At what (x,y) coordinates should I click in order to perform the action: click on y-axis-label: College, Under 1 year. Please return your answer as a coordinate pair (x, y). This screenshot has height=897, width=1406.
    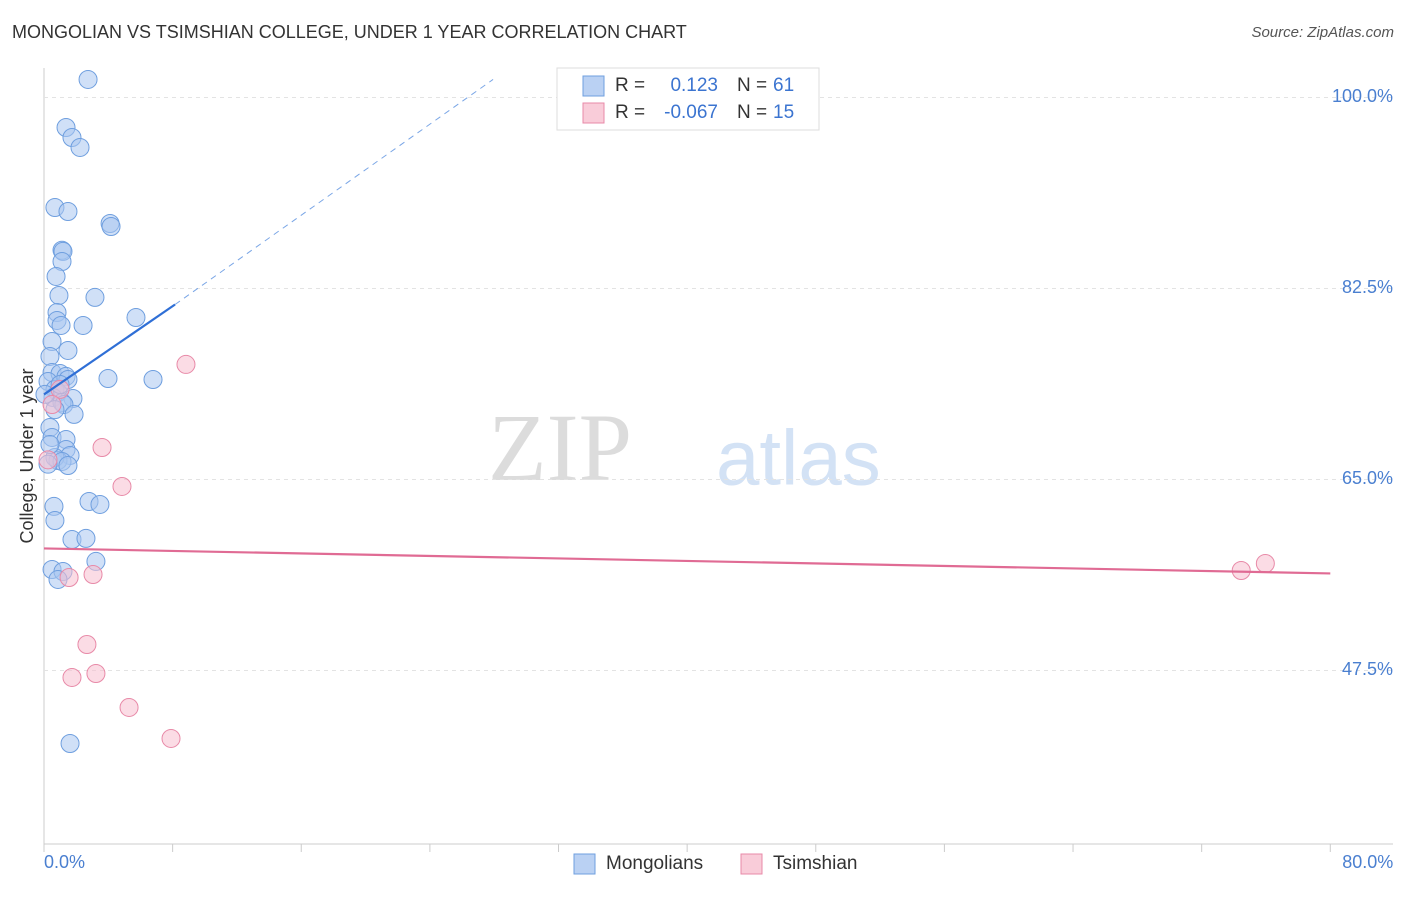
    Looking at the image, I should click on (27, 455).